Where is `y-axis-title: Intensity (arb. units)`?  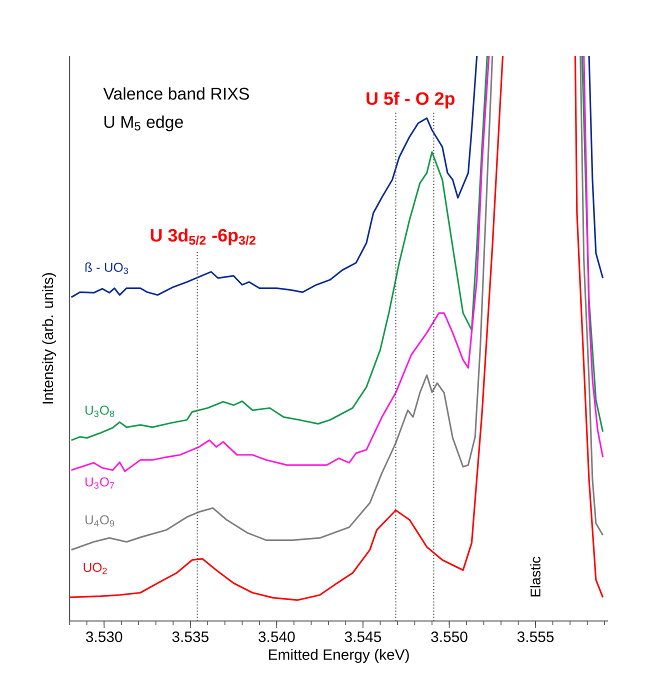
y-axis-title: Intensity (arb. units) is located at coordinates (49, 338).